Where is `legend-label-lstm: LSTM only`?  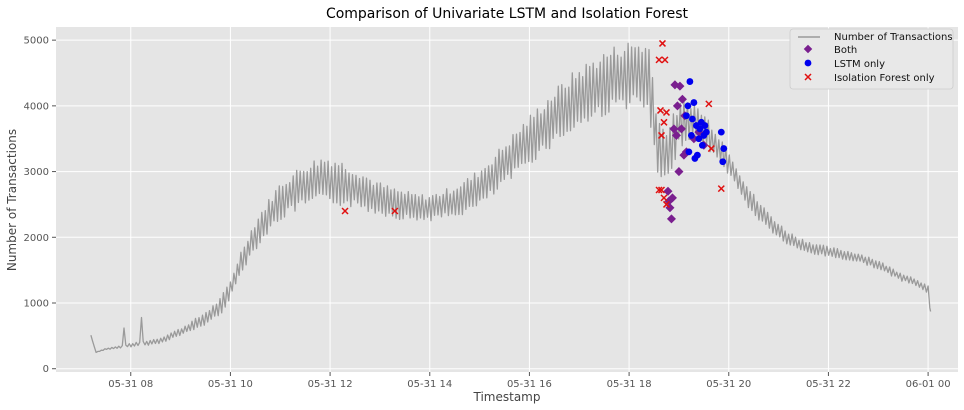 legend-label-lstm: LSTM only is located at coordinates (859, 64).